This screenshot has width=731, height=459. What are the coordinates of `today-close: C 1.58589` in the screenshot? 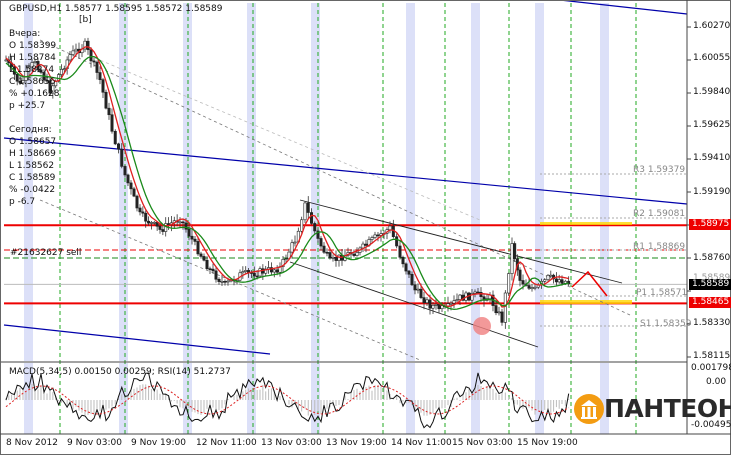 It's located at (32, 178).